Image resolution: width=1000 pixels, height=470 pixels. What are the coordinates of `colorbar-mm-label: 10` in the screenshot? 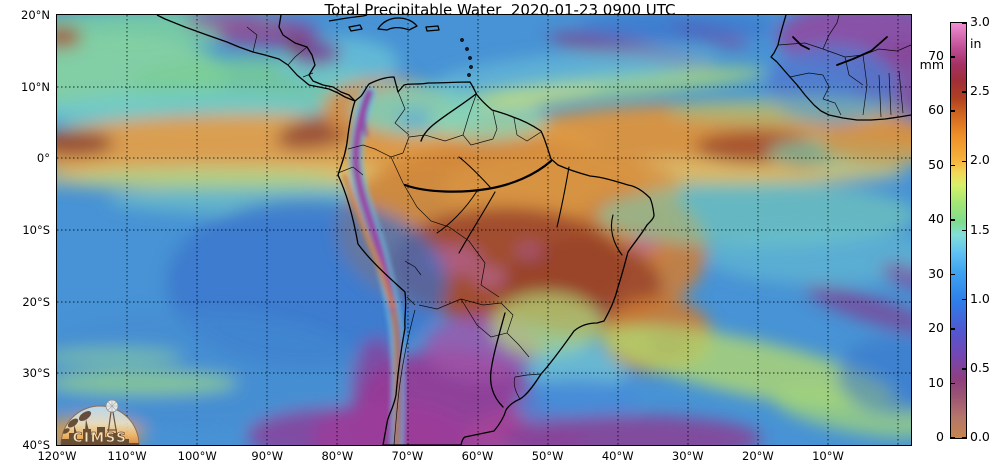 It's located at (936, 382).